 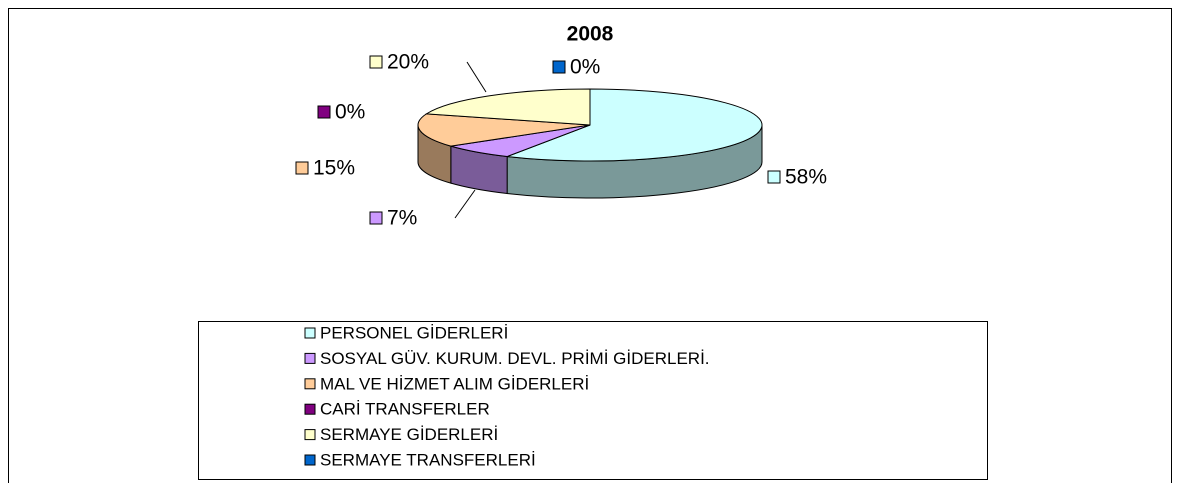 I want to click on legend-label: PERSONEL GİDERLERİ, so click(x=414, y=332).